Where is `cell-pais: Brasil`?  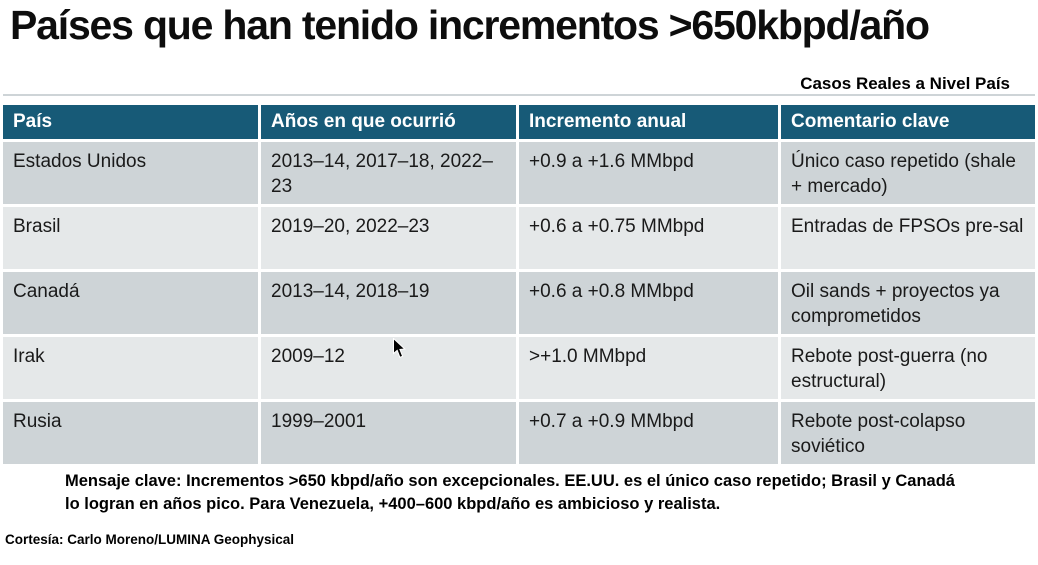 cell-pais: Brasil is located at coordinates (130, 238).